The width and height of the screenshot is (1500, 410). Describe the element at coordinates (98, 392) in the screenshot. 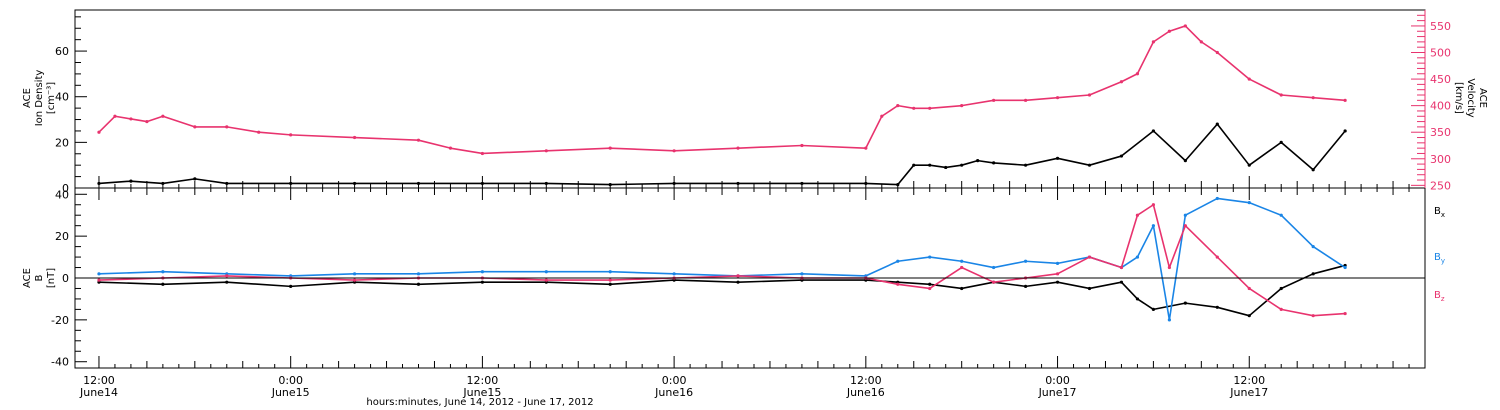

I see `x-tick-date-label: June14` at that location.